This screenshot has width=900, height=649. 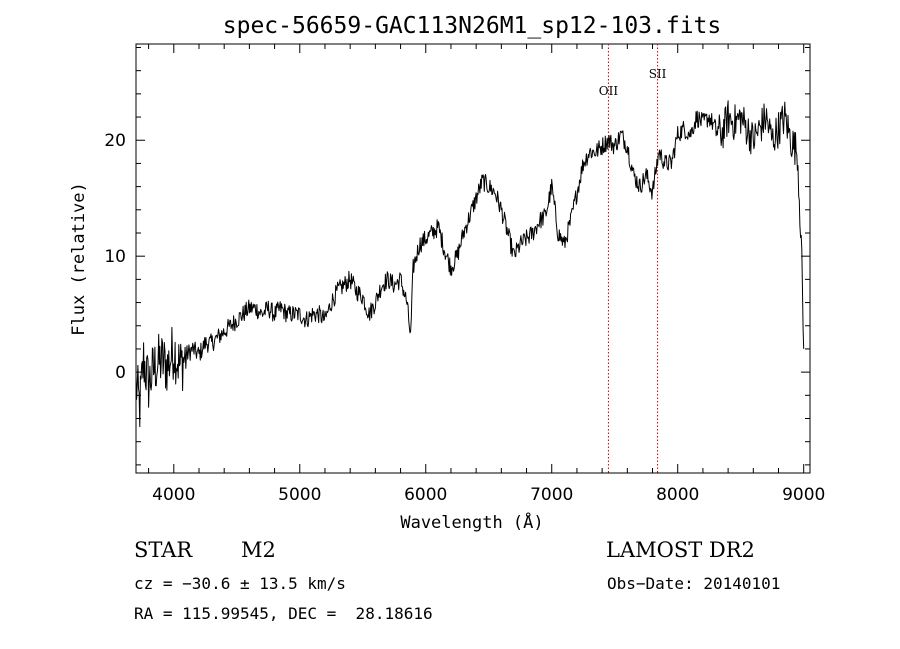 What do you see at coordinates (658, 74) in the screenshot?
I see `emission-line-label: SII` at bounding box center [658, 74].